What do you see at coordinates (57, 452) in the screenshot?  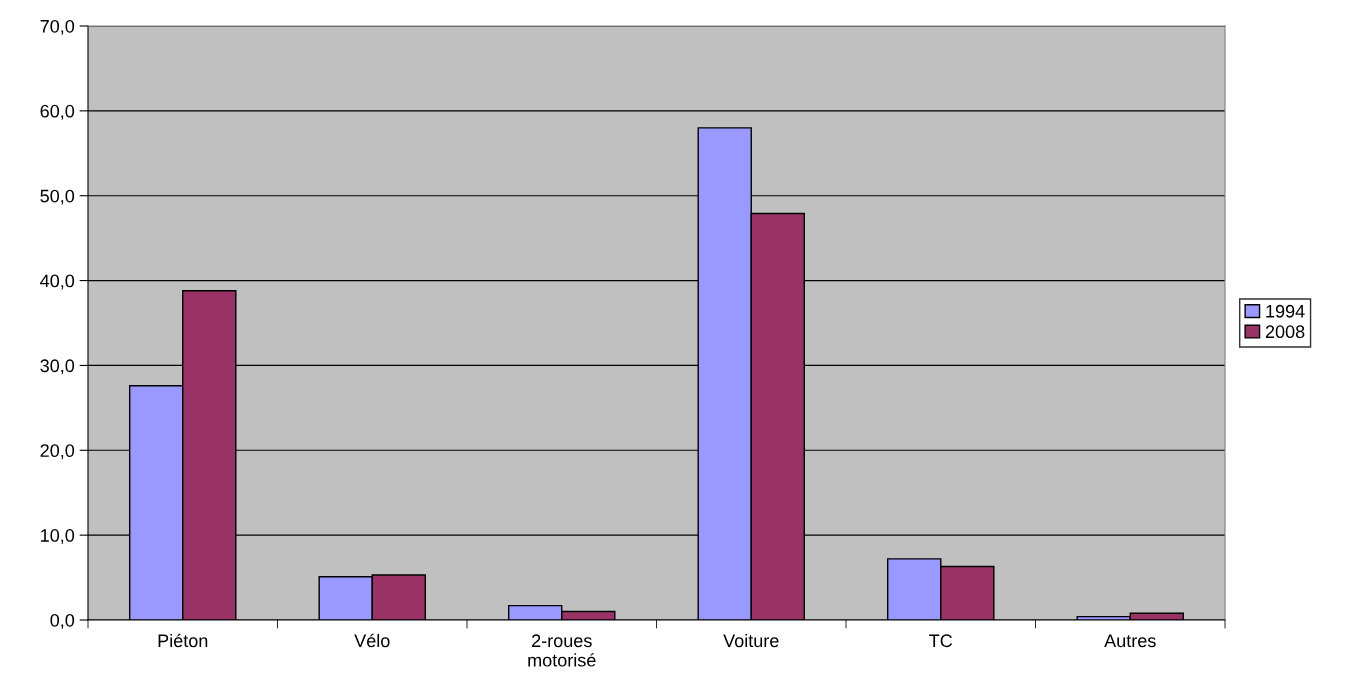 I see `y-tick-label: 20,0` at bounding box center [57, 452].